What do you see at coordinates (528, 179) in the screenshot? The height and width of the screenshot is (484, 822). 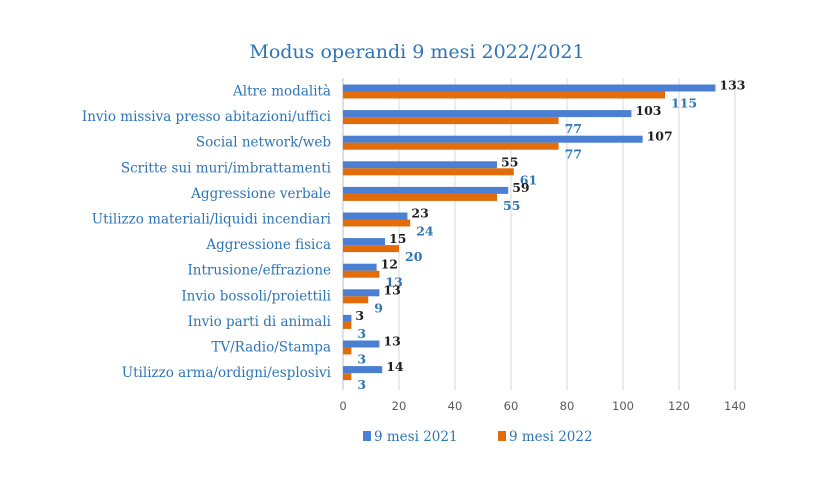 I see `value-label-2022: 61` at bounding box center [528, 179].